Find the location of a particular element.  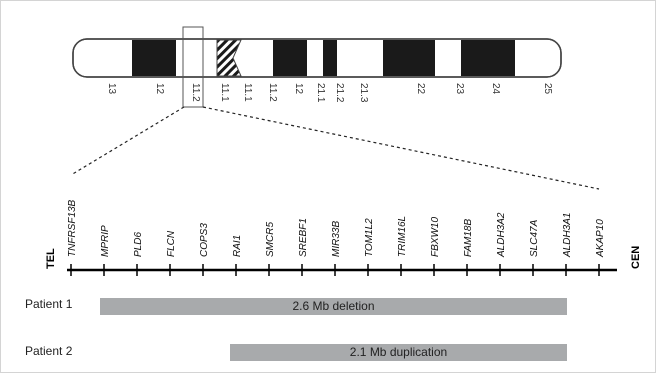

patient-2-duplication-bar: 2.1 Mb duplication is located at coordinates (398, 352).